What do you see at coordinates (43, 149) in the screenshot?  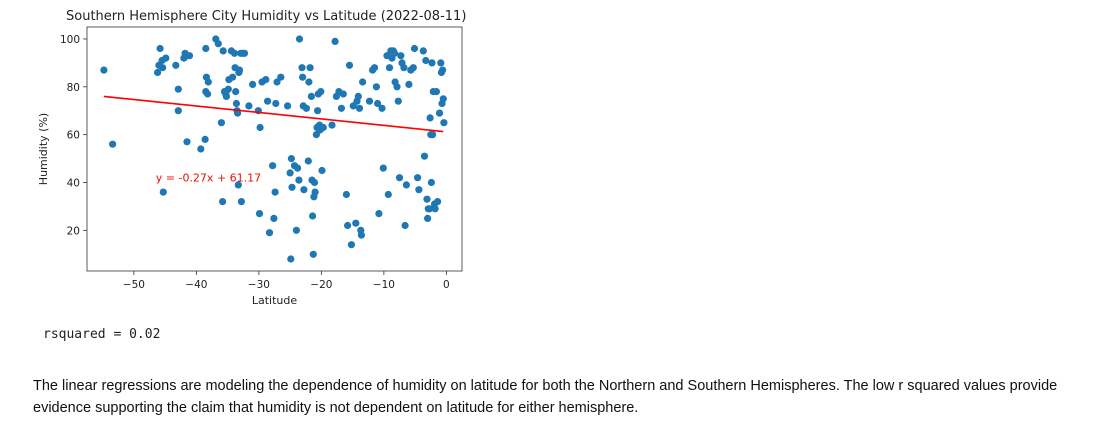 I see `y-axis-label: Humidity (%)` at bounding box center [43, 149].